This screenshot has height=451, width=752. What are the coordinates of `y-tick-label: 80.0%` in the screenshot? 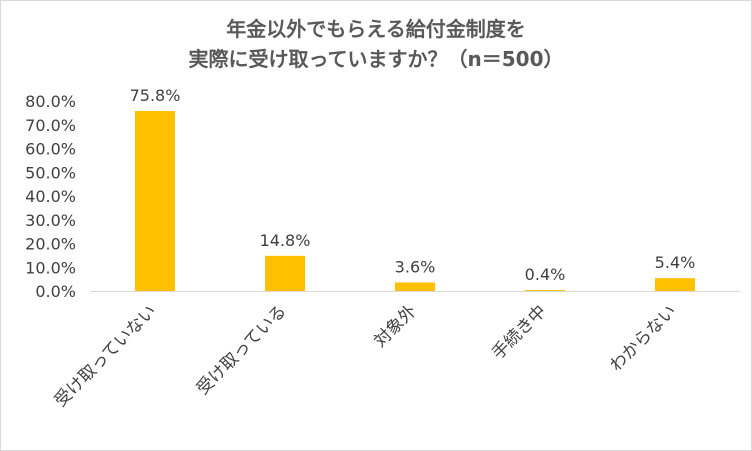 It's located at (50, 101).